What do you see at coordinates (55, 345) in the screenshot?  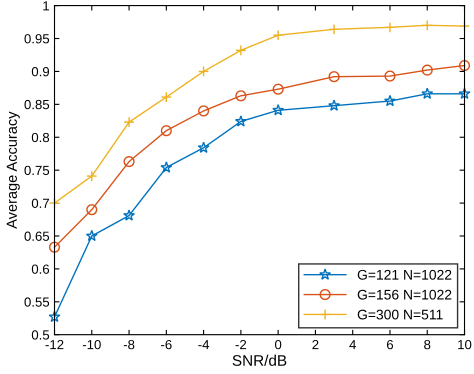 I see `x-tick-label: -12` at bounding box center [55, 345].